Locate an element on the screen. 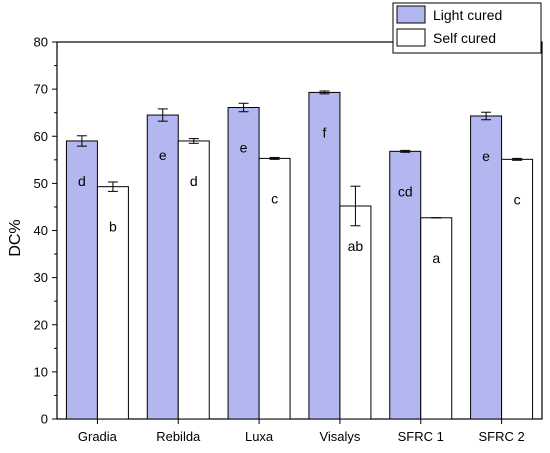 This screenshot has width=550, height=453. significance-letter: cd is located at coordinates (405, 191).